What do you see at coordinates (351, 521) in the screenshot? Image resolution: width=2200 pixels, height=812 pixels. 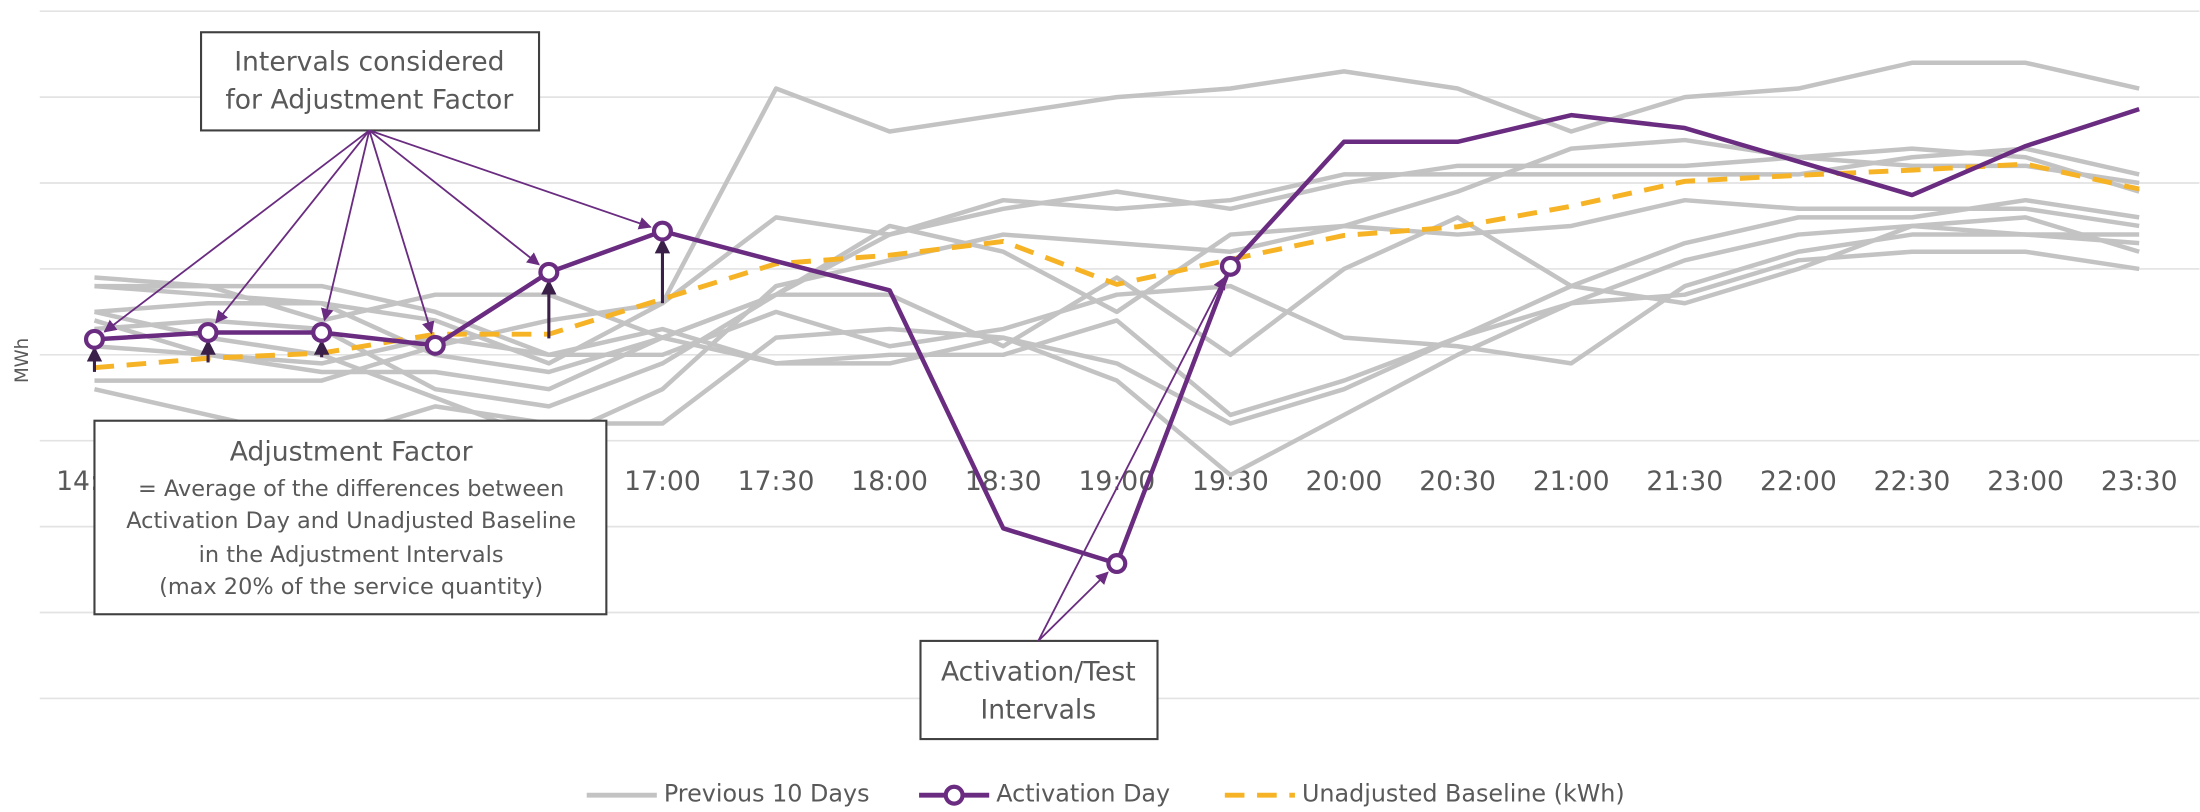 I see `annotation-text: Activation Day and Unadjusted Baseline` at bounding box center [351, 521].